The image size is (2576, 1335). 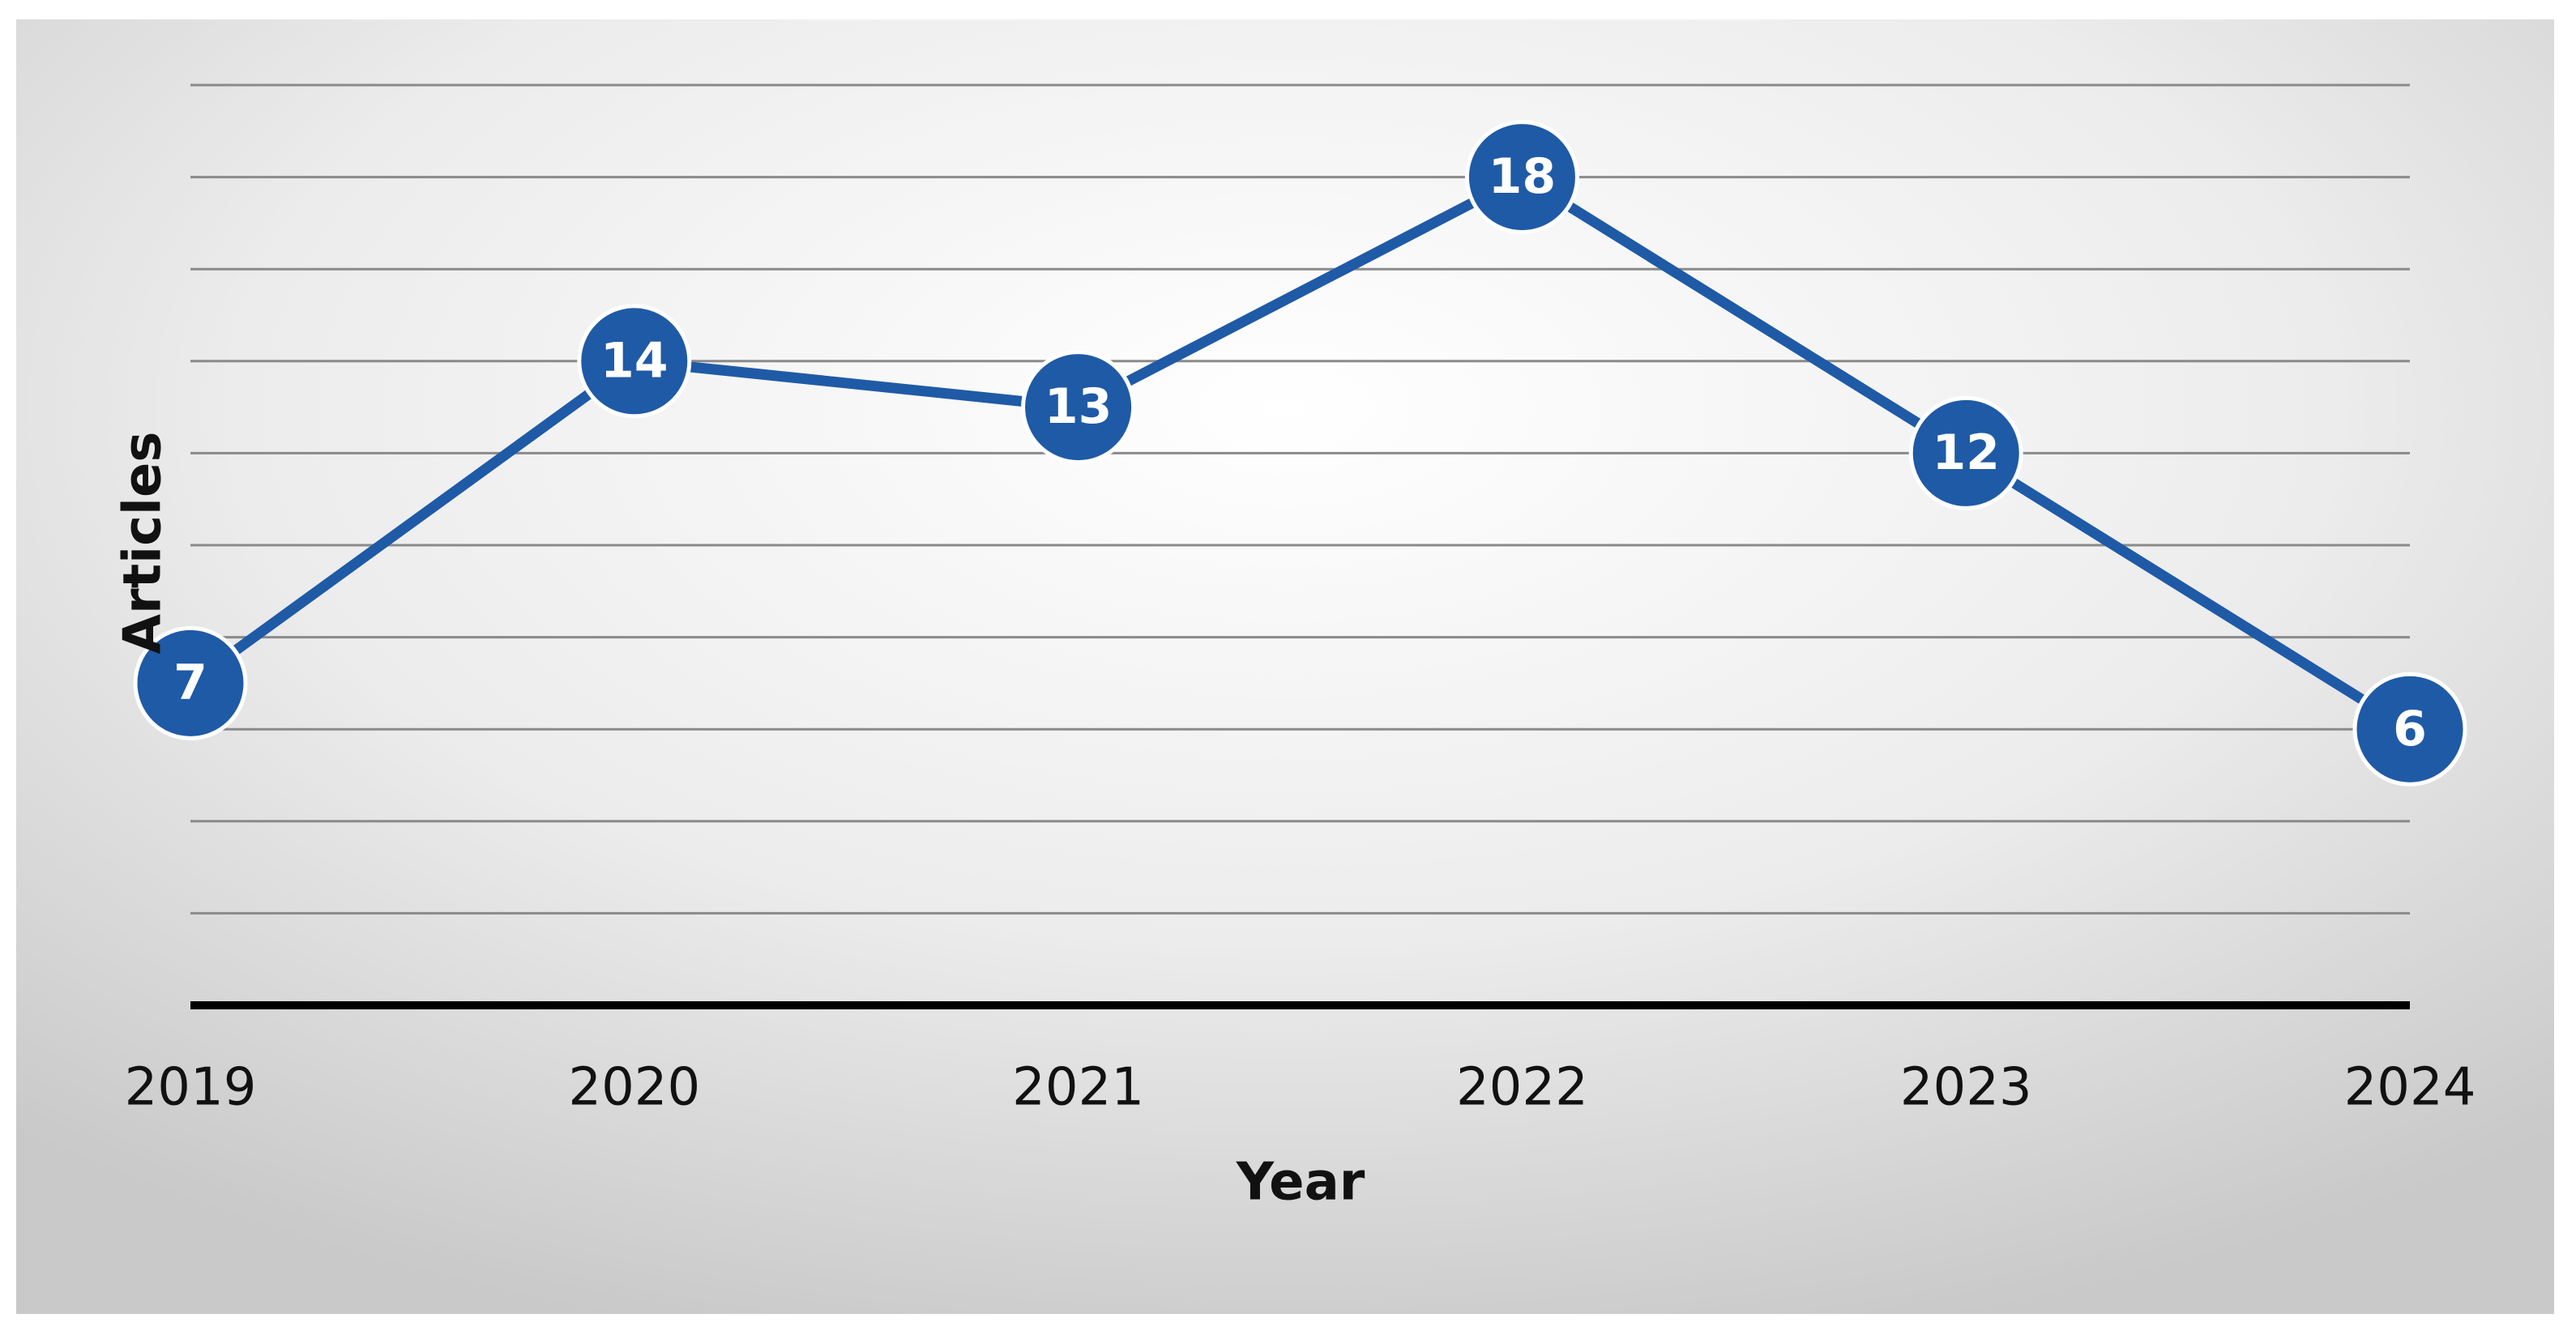 I want to click on data-label: 12, so click(x=1966, y=452).